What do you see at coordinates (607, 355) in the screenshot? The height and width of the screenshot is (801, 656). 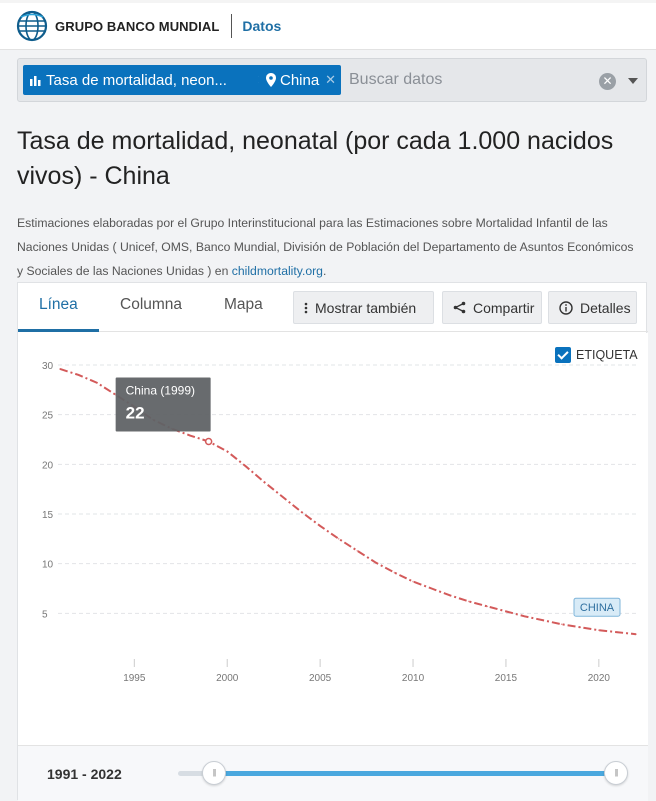 I see `label-toggle-text: ETIQUETA` at bounding box center [607, 355].